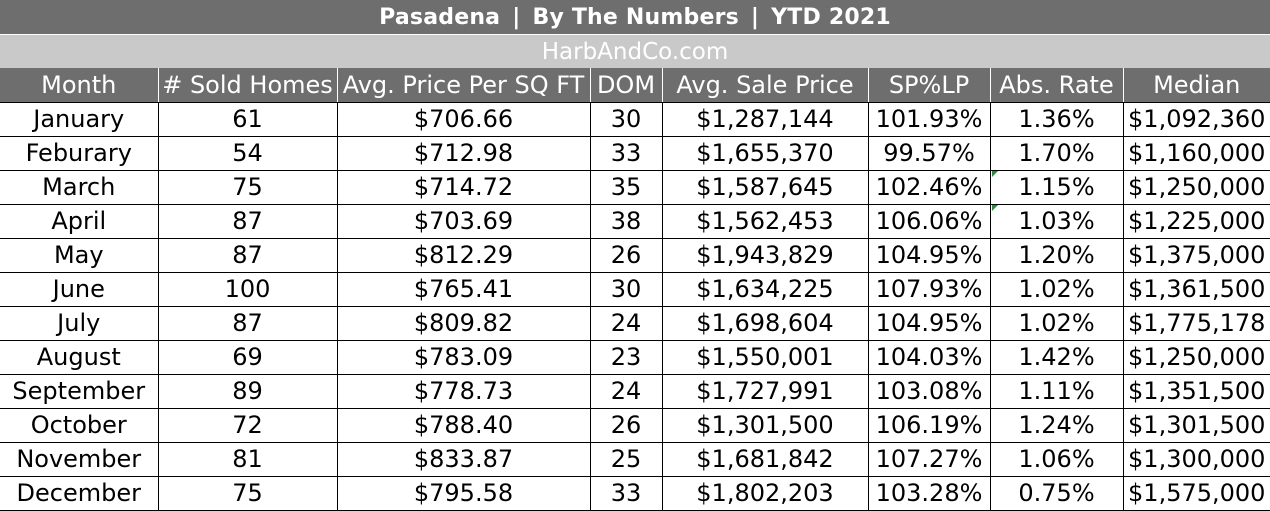 Image resolution: width=1270 pixels, height=511 pixels. Describe the element at coordinates (79, 153) in the screenshot. I see `cell-month: Feburary` at that location.